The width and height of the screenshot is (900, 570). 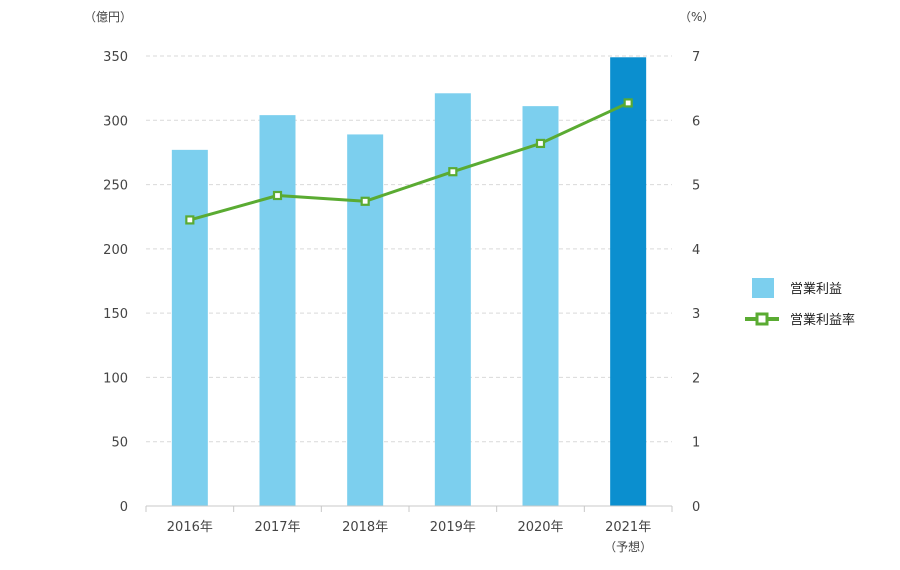 What do you see at coordinates (365, 527) in the screenshot?
I see `category-label: 2018年` at bounding box center [365, 527].